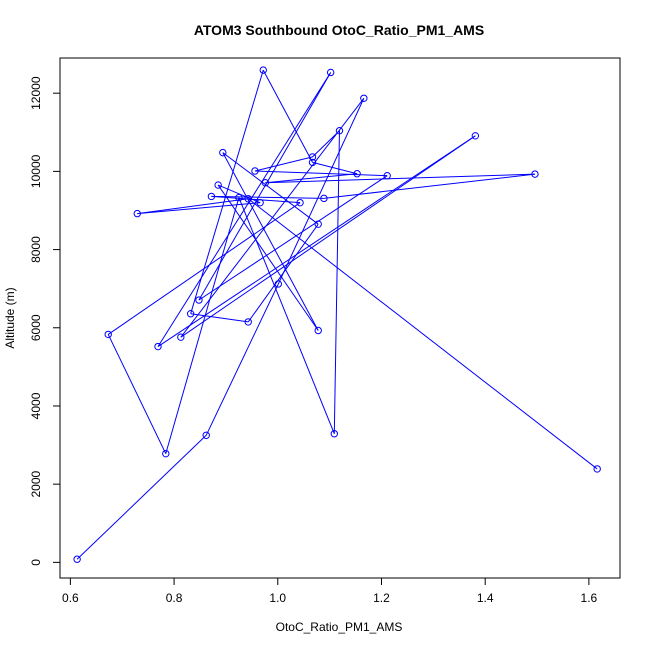 The width and height of the screenshot is (650, 650). Describe the element at coordinates (330, 591) in the screenshot. I see `x-axis: 0.6 0.8 1.0 1.2 1.4 1.6` at that location.